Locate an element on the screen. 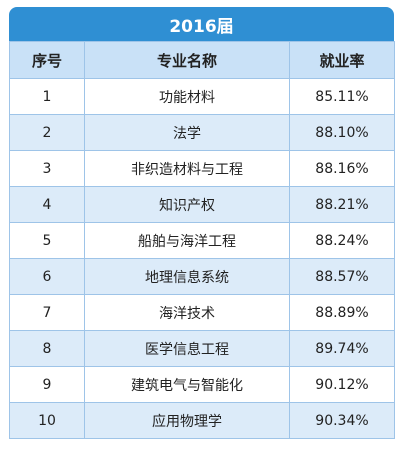 The image size is (404, 452). table-row: 7 海洋技术 88.89% is located at coordinates (202, 312).